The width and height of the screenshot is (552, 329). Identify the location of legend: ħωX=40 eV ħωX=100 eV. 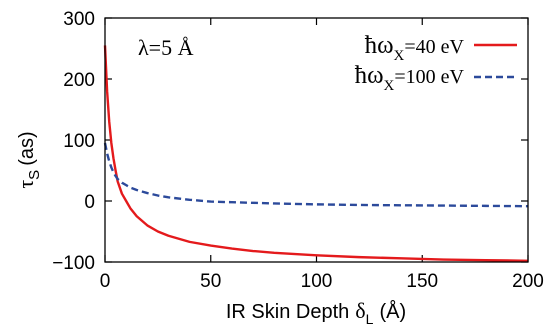
(436, 63).